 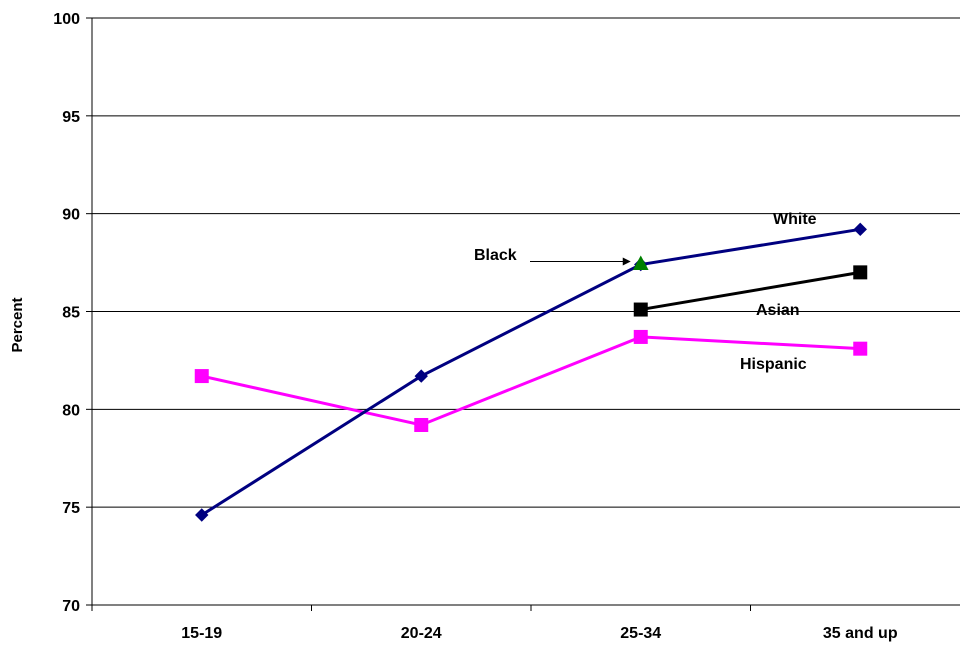 What do you see at coordinates (71, 117) in the screenshot?
I see `y-tick-label: 95` at bounding box center [71, 117].